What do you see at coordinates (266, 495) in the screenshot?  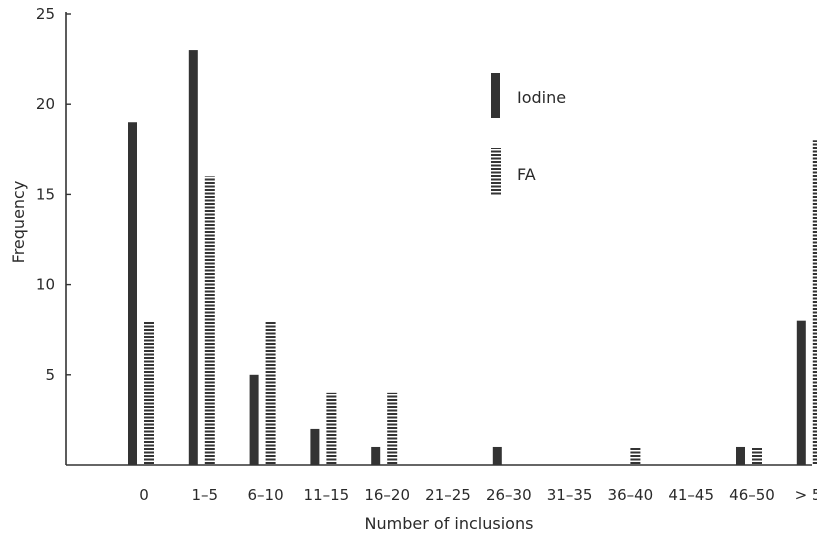 I see `x-tick-label-2: 6–10` at bounding box center [266, 495].